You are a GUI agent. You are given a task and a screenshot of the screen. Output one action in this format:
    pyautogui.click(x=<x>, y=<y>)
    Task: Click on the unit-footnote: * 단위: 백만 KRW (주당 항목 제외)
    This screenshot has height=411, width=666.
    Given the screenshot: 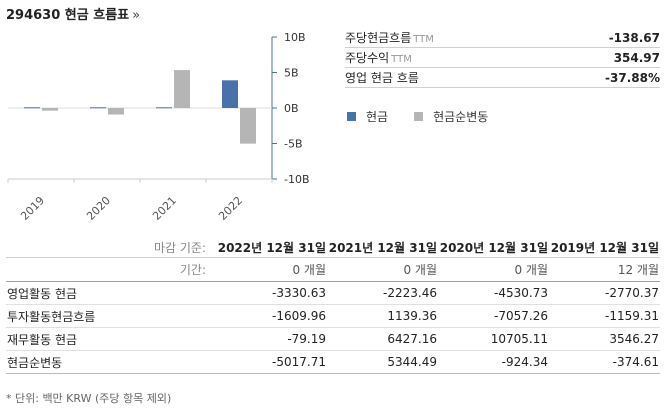 What is the action you would take?
    pyautogui.click(x=89, y=398)
    